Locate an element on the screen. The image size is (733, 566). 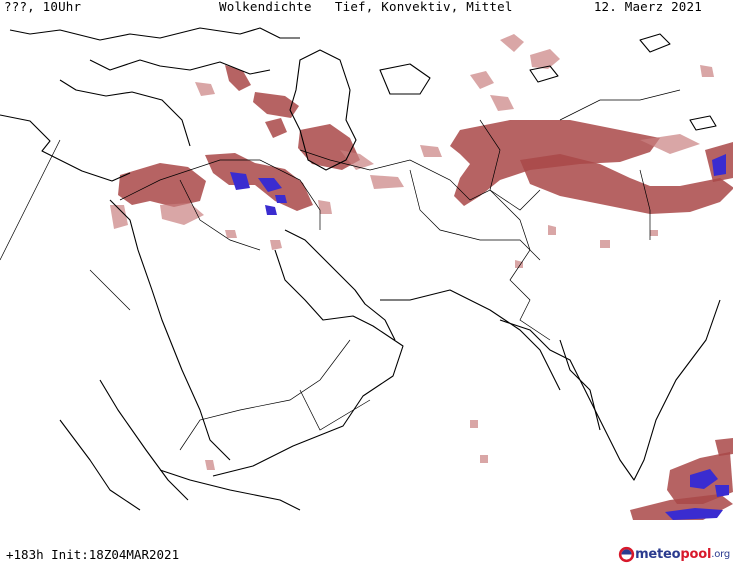
run-info: +183h Init:18Z04MAR2021 is located at coordinates (93, 554).